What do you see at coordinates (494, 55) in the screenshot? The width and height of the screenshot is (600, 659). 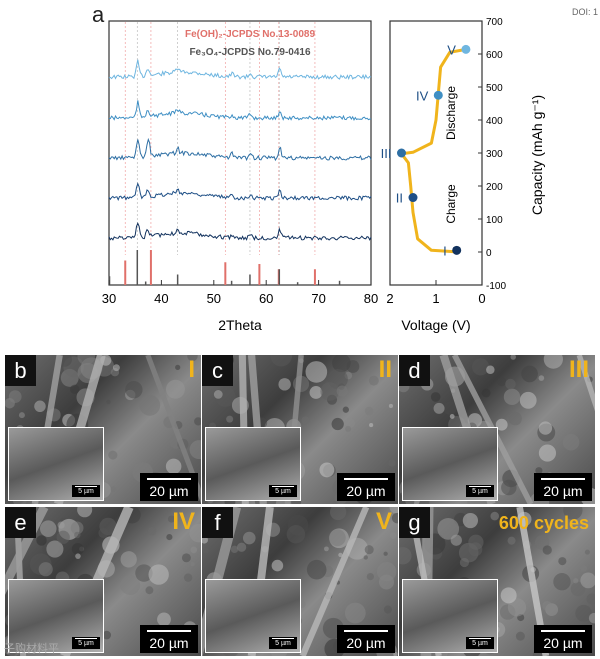 I see `vc-y-tick-label: 600` at bounding box center [494, 55].